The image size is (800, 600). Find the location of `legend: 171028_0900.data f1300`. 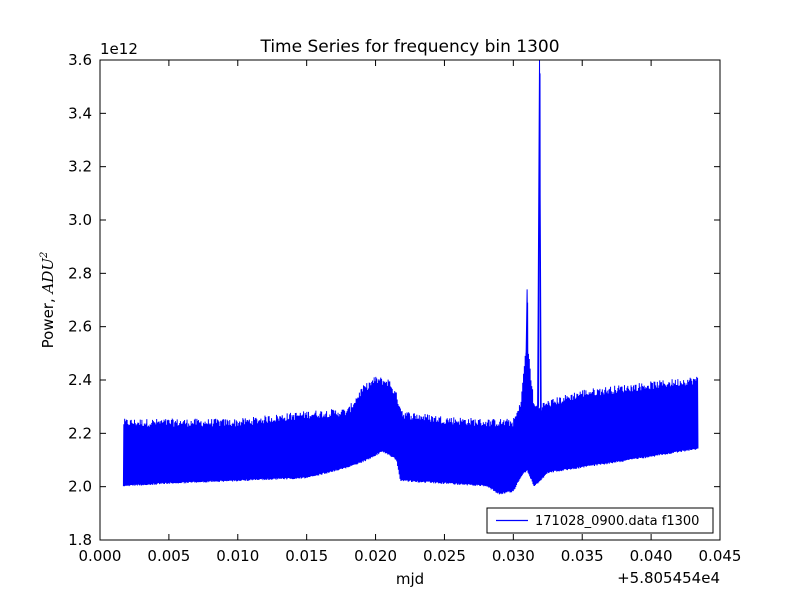

legend: 171028_0900.data f1300 is located at coordinates (600, 520).